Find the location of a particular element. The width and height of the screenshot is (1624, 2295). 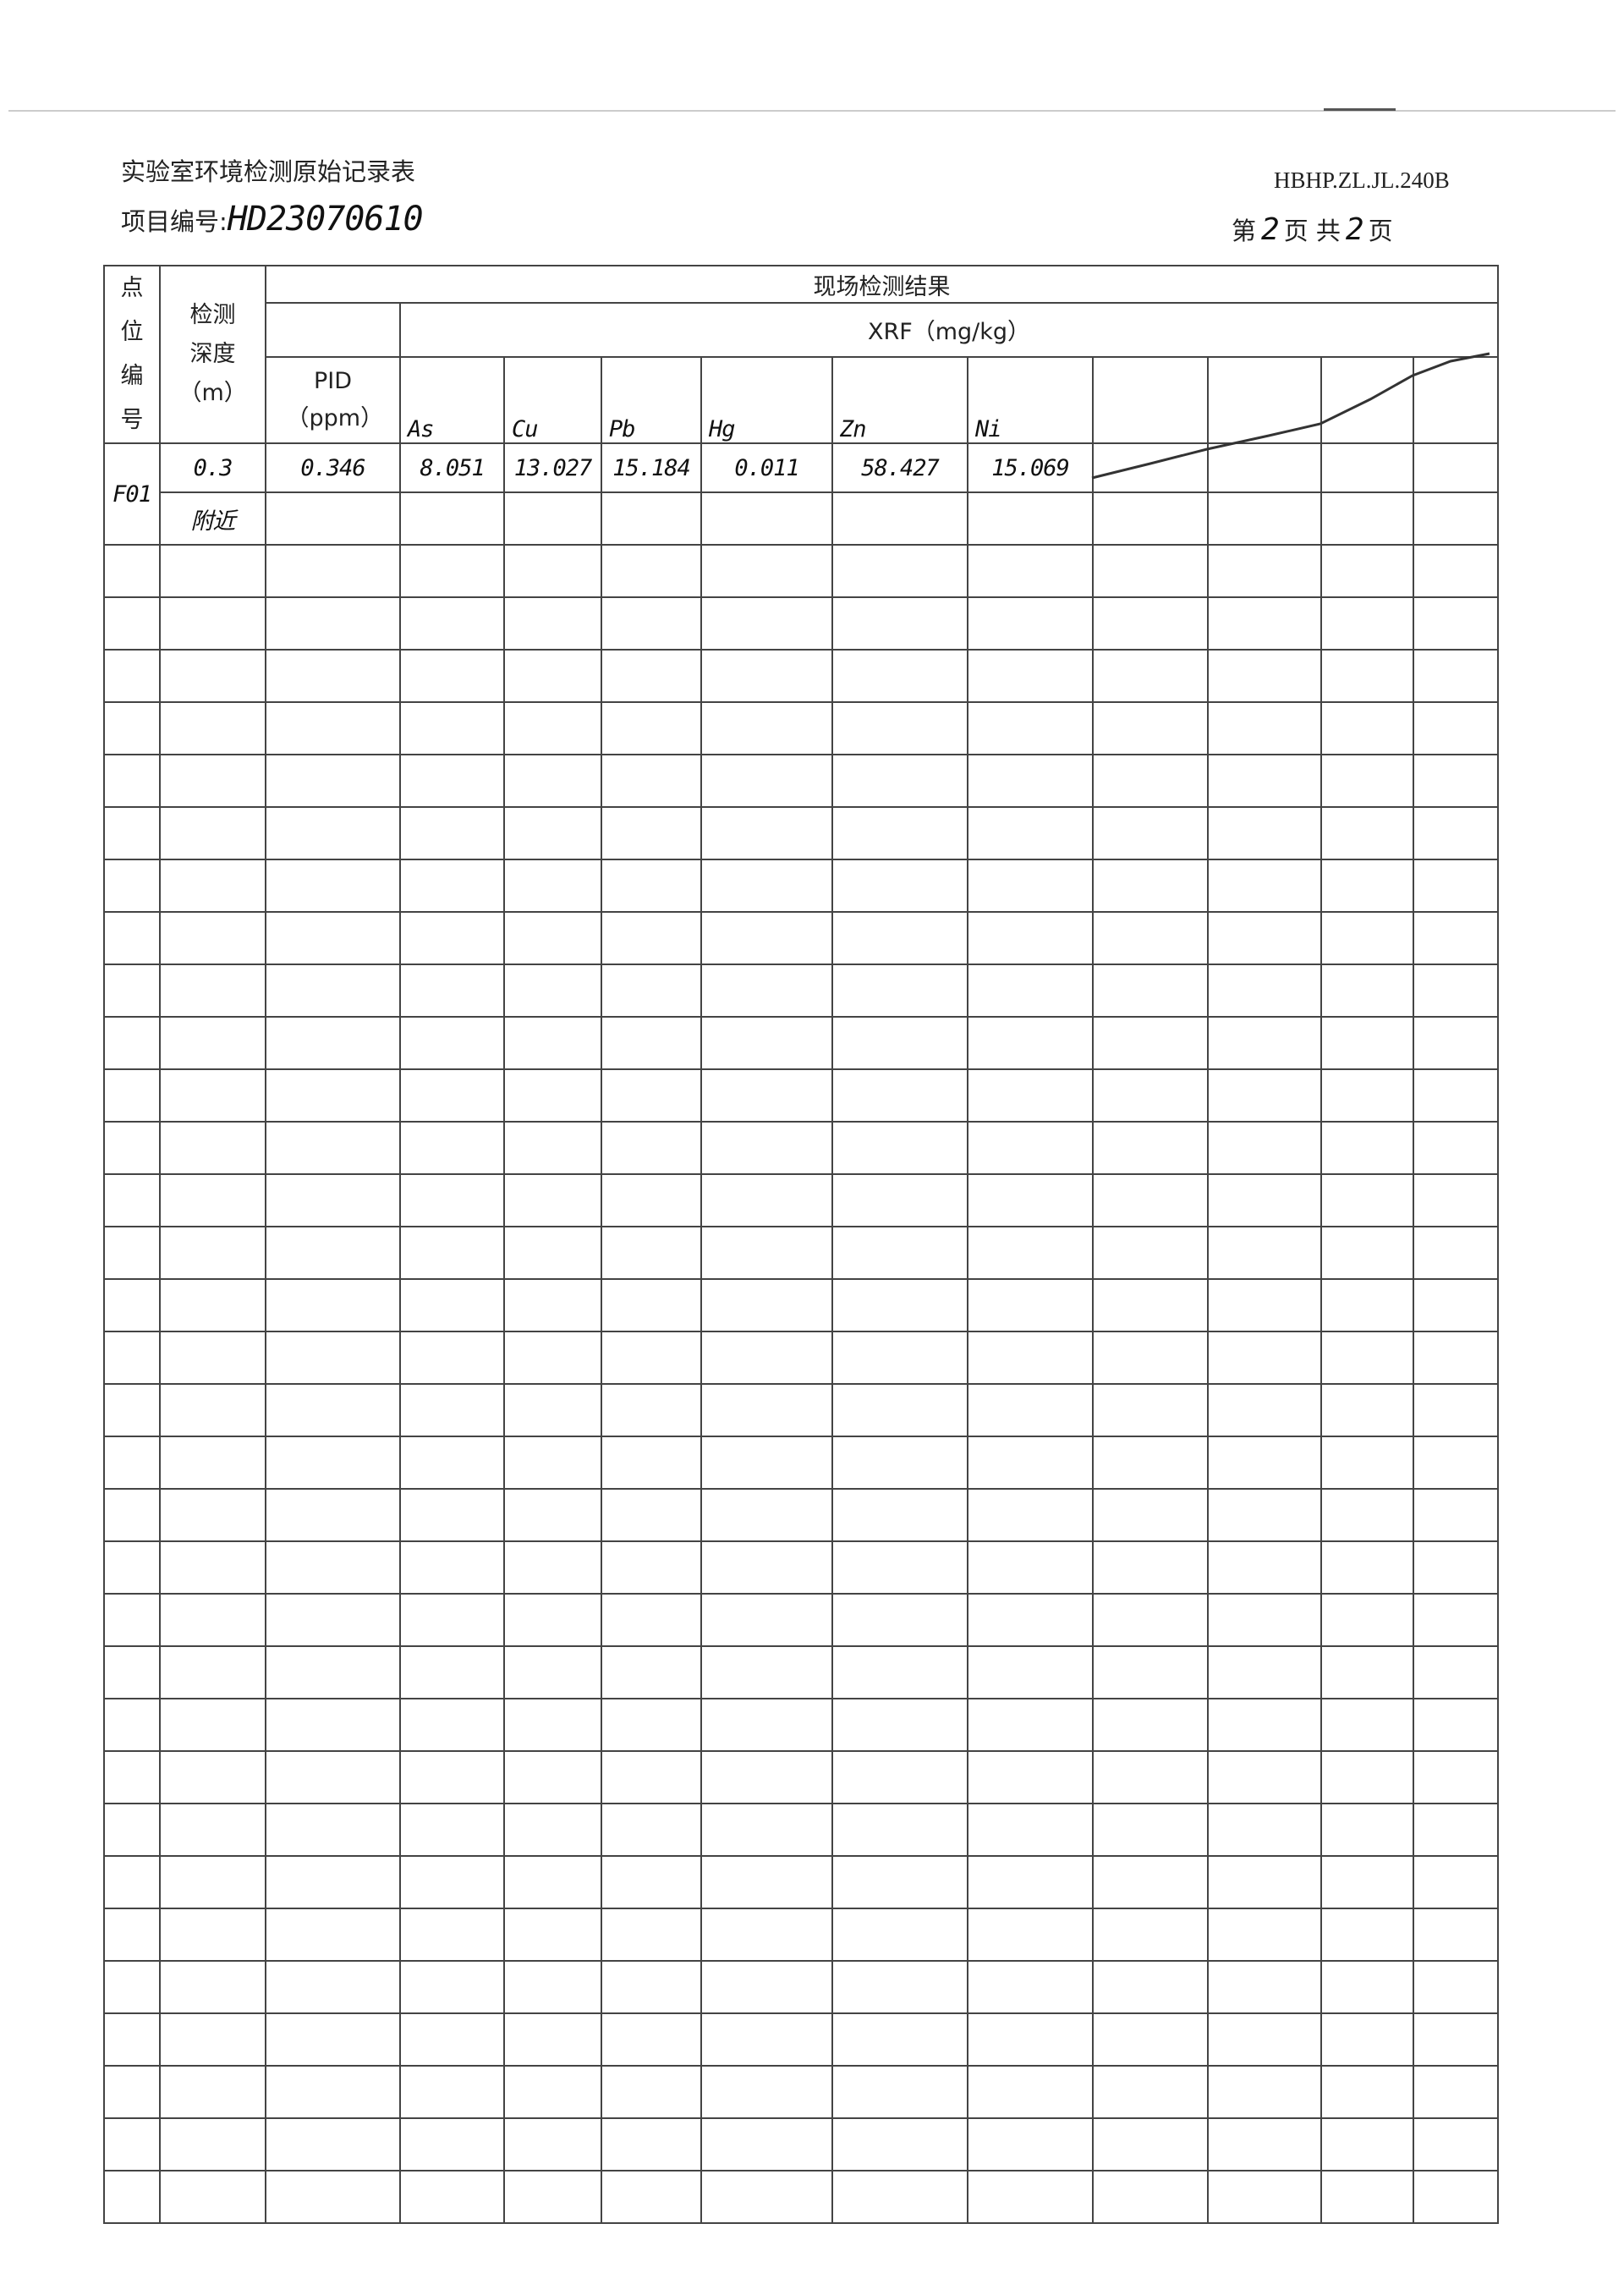

pid-header: PID（ppm） is located at coordinates (333, 400).